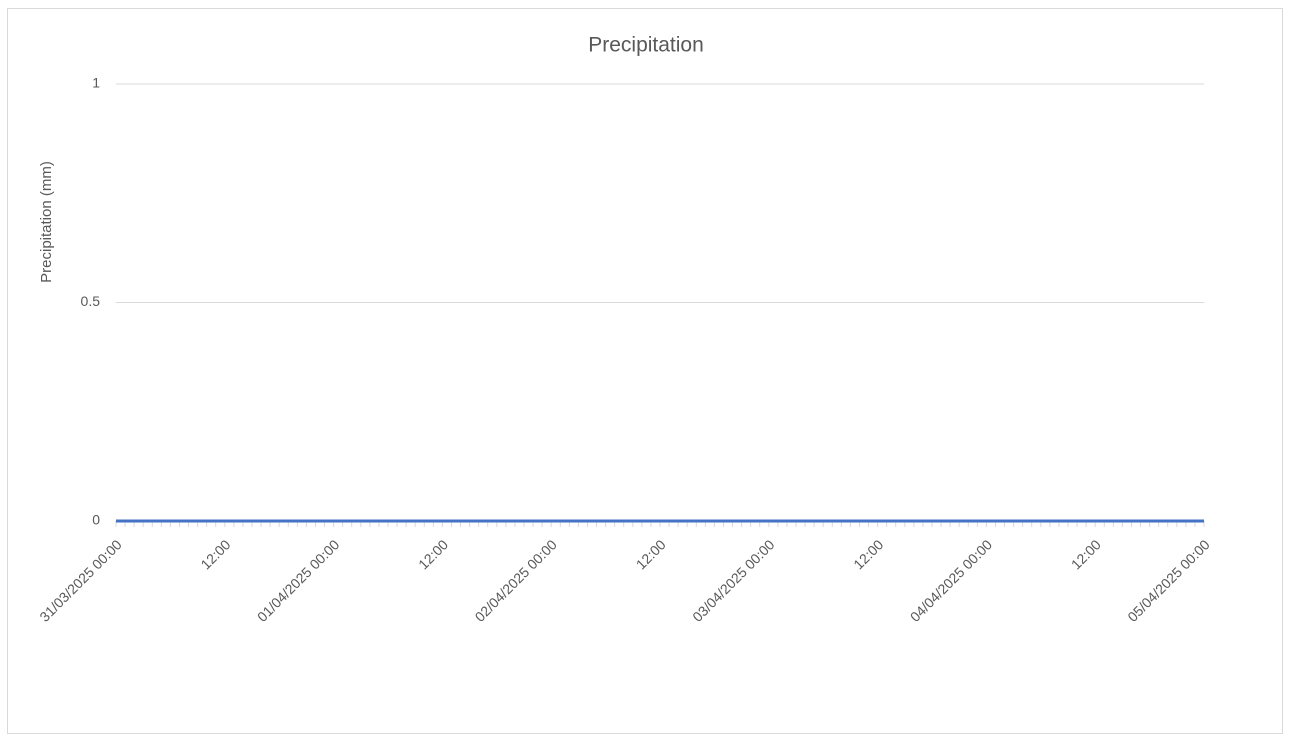 Image resolution: width=1290 pixels, height=735 pixels. What do you see at coordinates (646, 45) in the screenshot?
I see `chart-title: Precipitation` at bounding box center [646, 45].